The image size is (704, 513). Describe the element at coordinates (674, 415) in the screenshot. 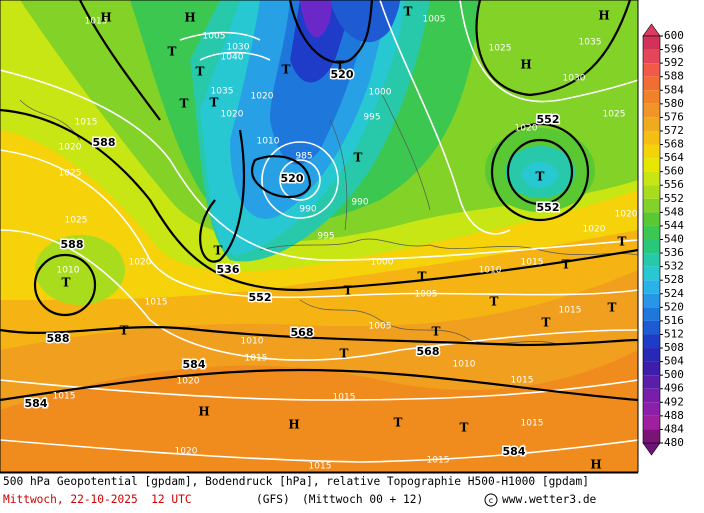

I see `colorbar-tick-label: 488` at that location.